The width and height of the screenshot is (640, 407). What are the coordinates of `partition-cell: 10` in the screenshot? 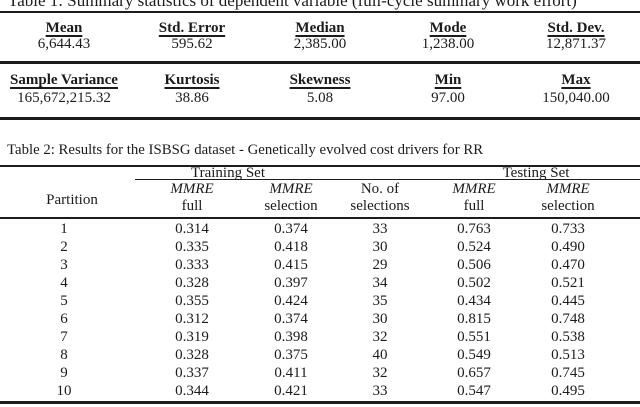 It's located at (64, 391).